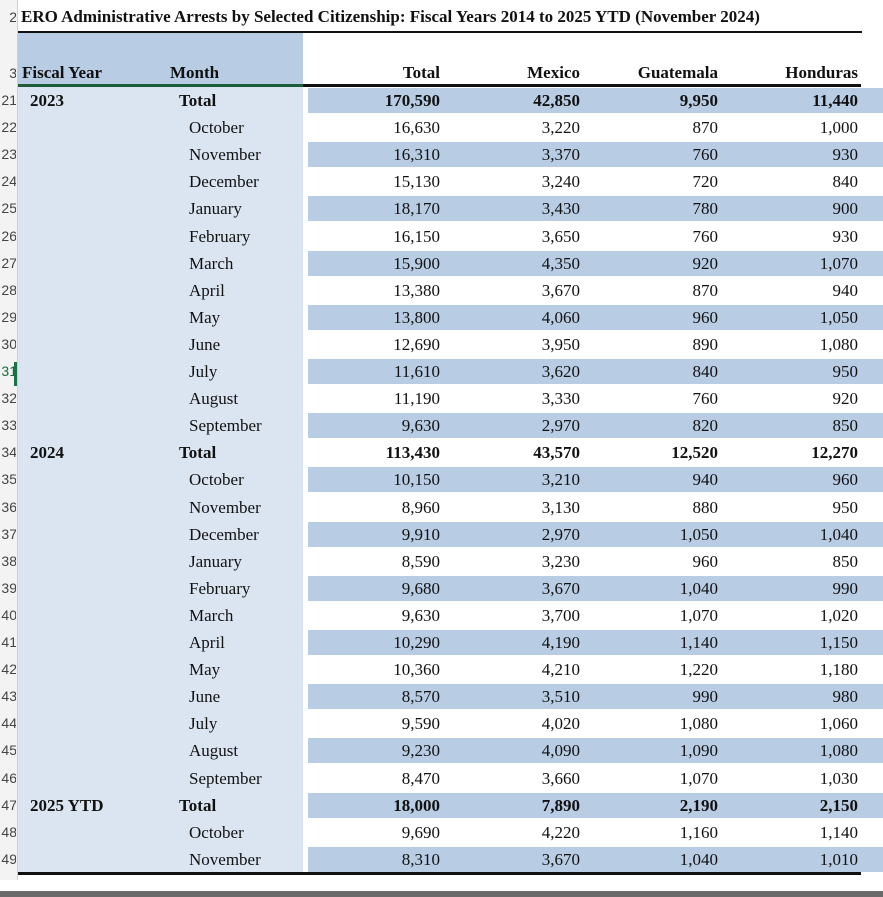  I want to click on cell-guatemala: 1,080, so click(698, 724).